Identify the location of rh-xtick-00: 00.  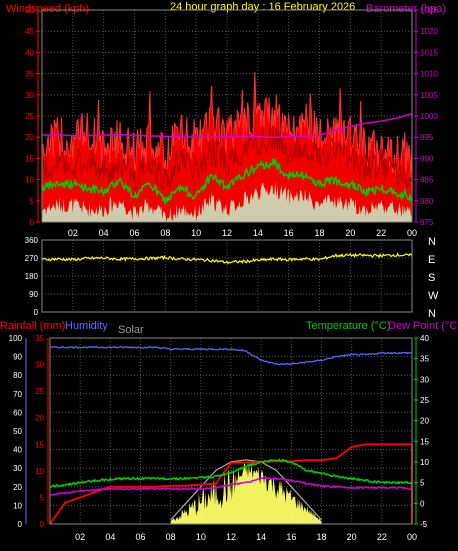
(412, 537).